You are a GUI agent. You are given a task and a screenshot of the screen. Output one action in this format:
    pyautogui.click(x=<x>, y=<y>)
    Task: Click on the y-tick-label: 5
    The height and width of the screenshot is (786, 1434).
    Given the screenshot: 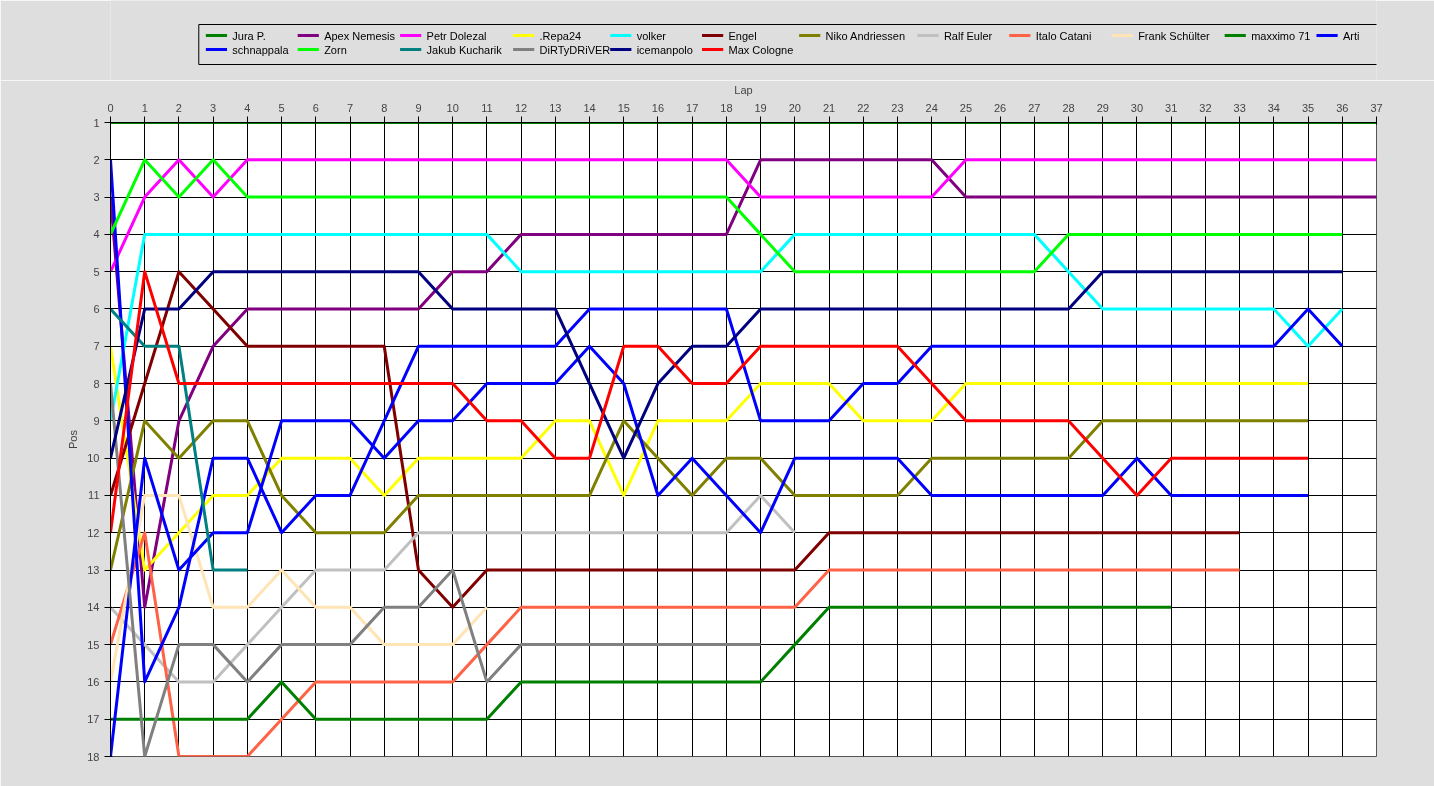 What is the action you would take?
    pyautogui.click(x=96, y=271)
    